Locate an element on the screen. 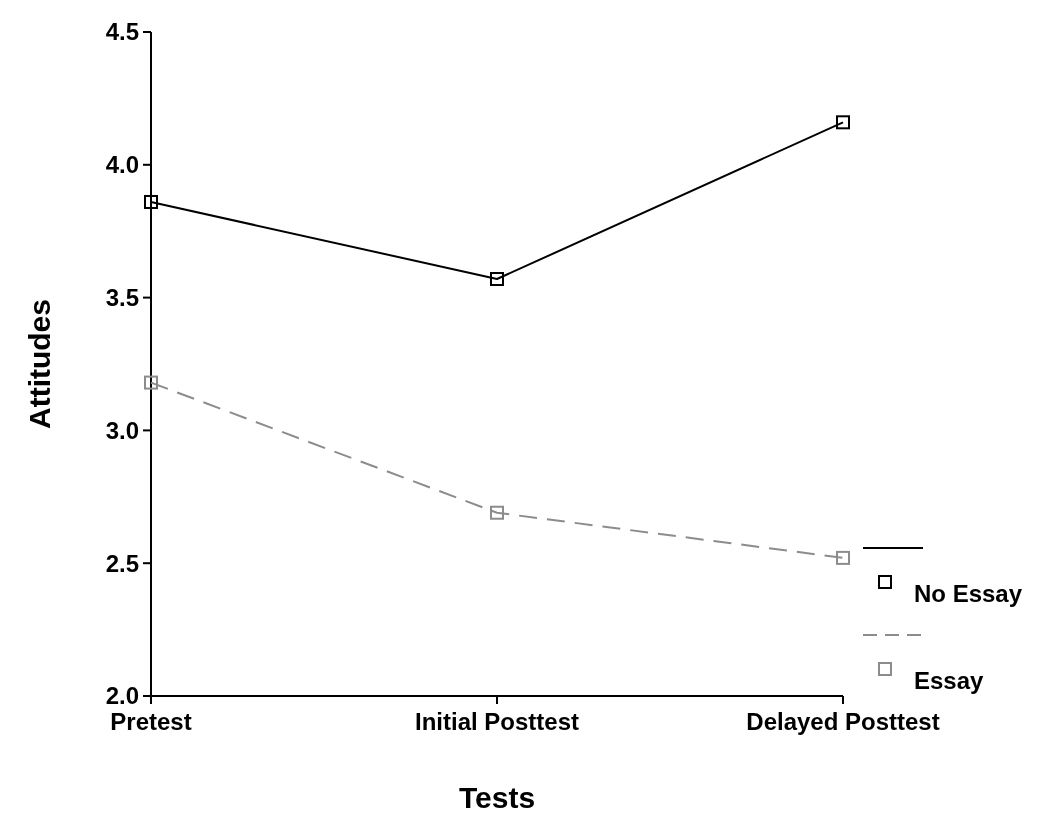 This screenshot has height=827, width=1048. y-tick-label: 3.0 is located at coordinates (122, 430).